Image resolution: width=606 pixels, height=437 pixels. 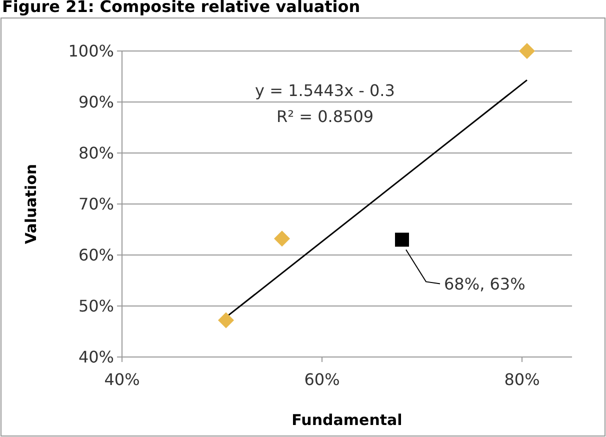 I want to click on x-tick-label: 80%, so click(x=522, y=379).